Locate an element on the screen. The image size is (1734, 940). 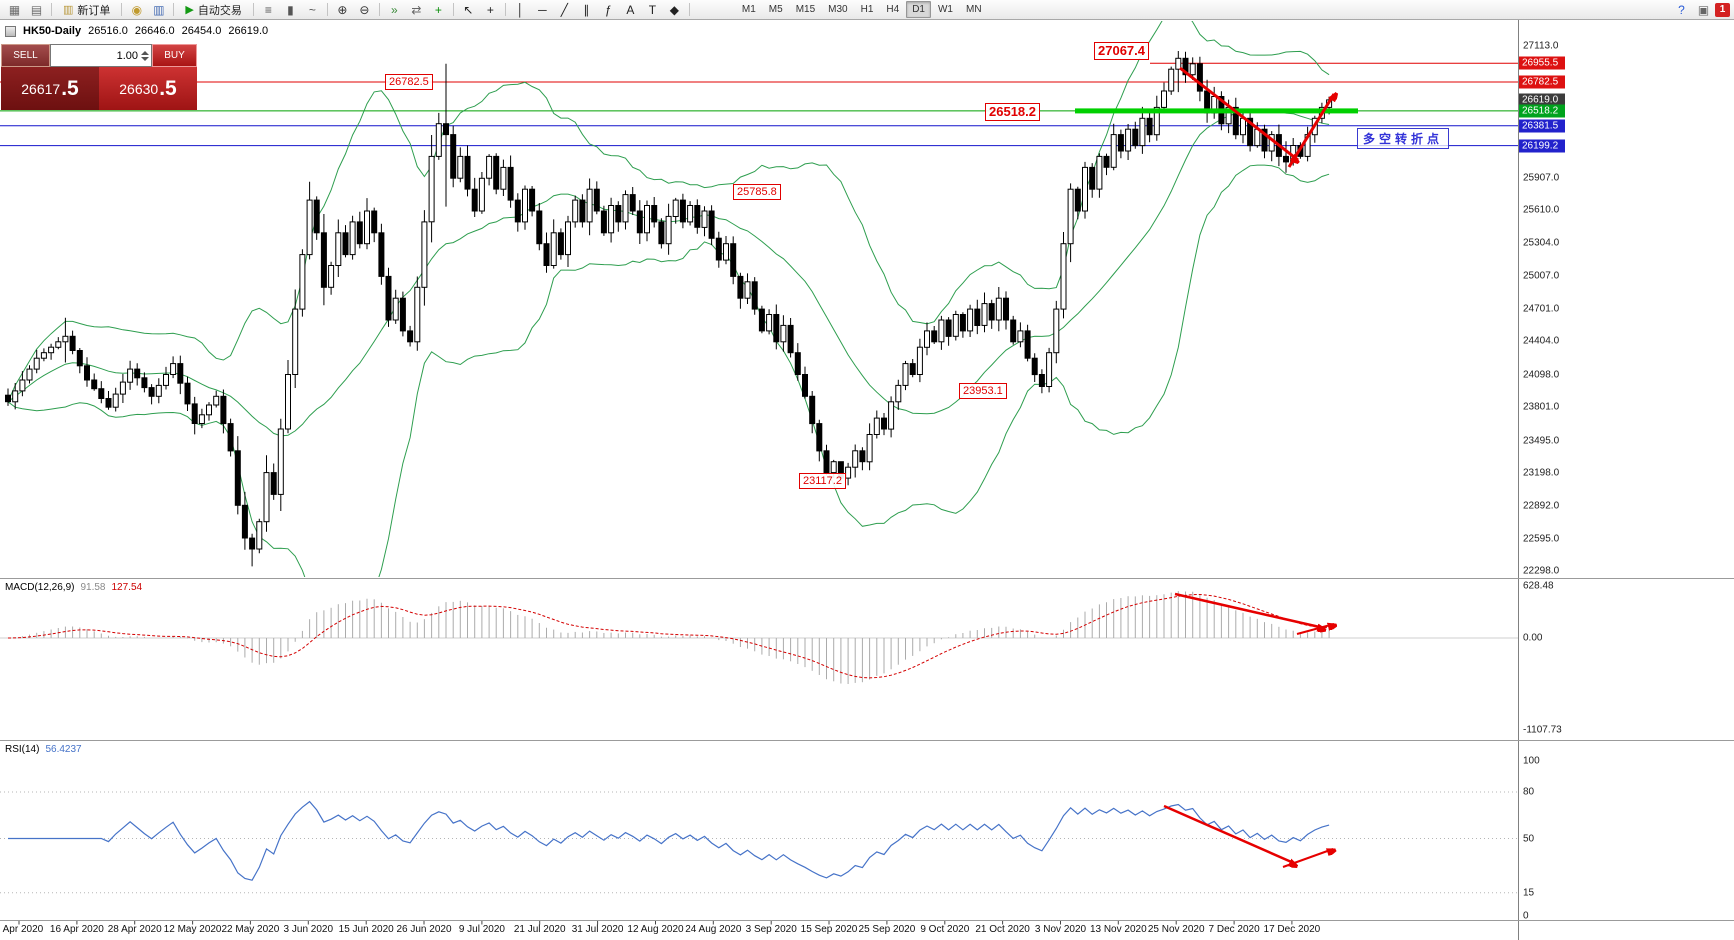
autotrading-button: ▶ 自动交易 is located at coordinates (213, 10).